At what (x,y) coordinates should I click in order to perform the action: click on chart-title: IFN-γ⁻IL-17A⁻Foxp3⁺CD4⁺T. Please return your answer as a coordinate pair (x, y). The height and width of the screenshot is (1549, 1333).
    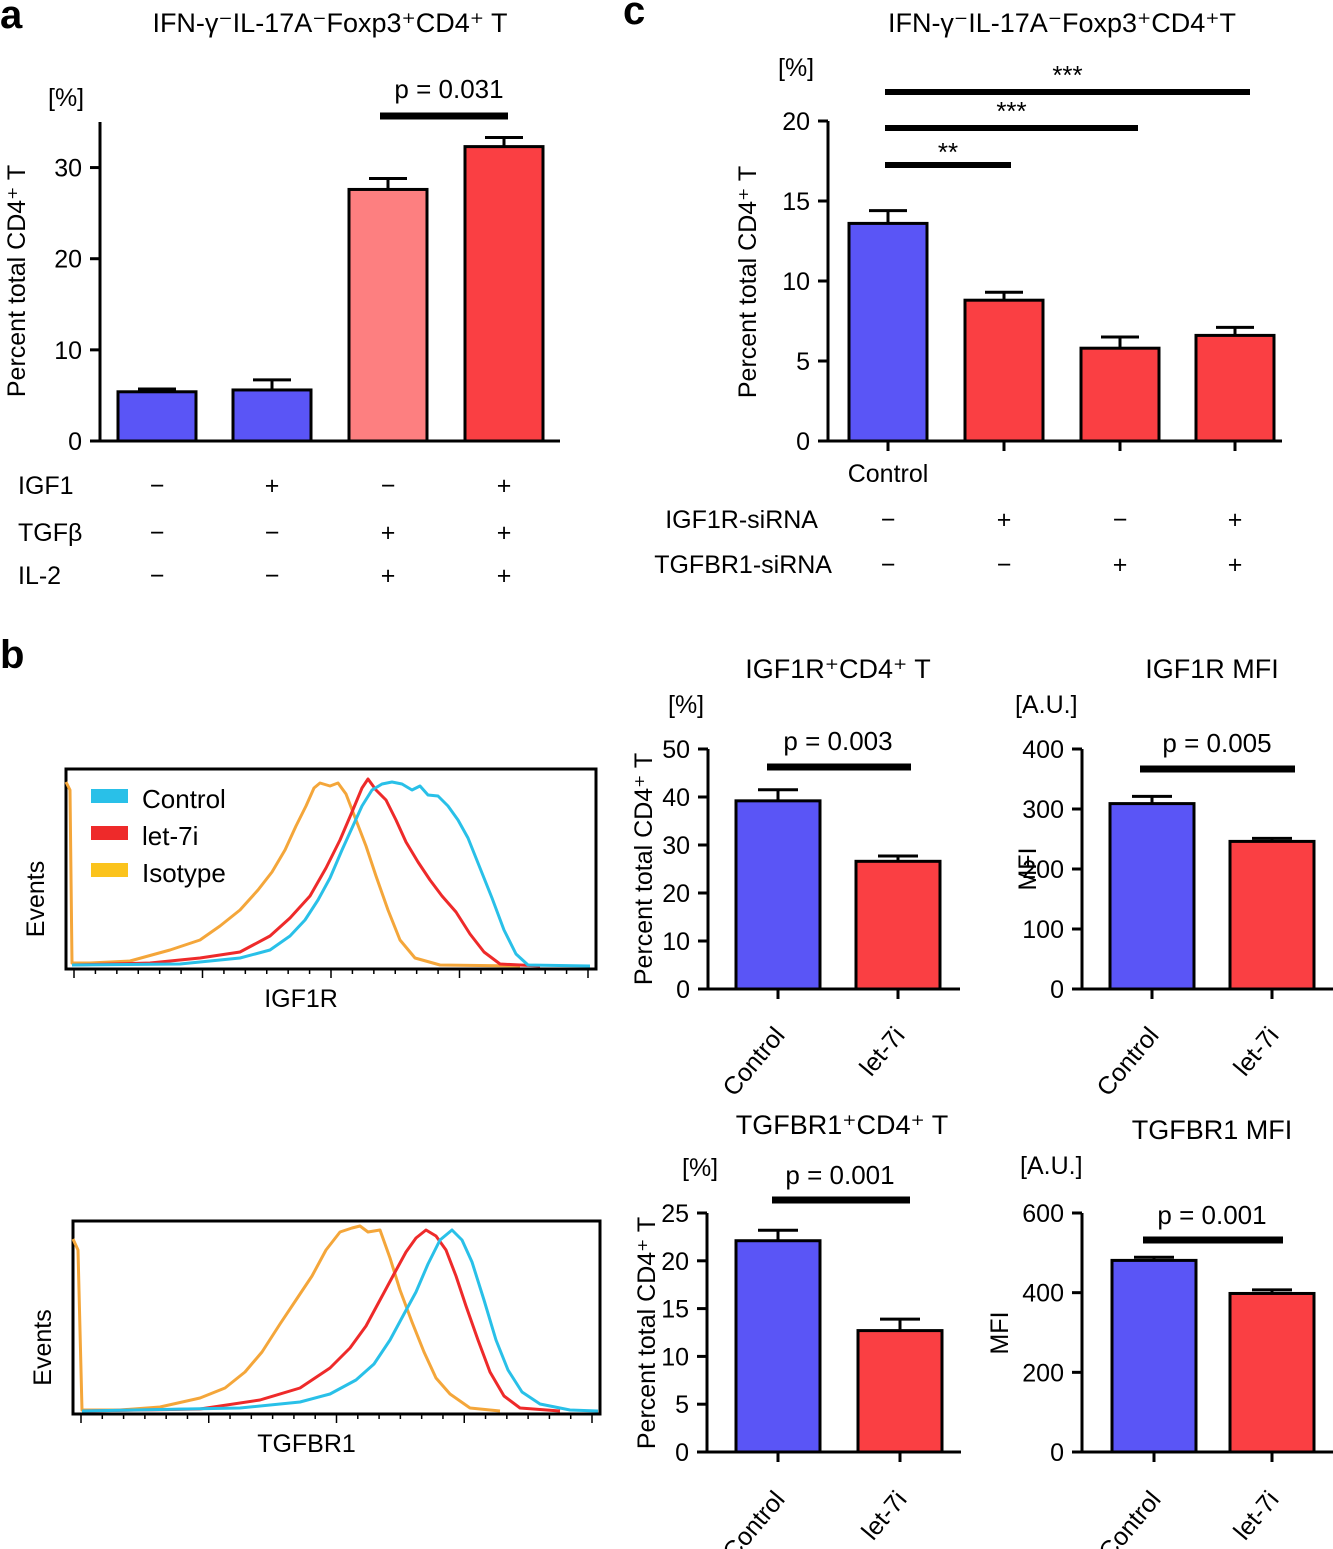
    Looking at the image, I should click on (1062, 23).